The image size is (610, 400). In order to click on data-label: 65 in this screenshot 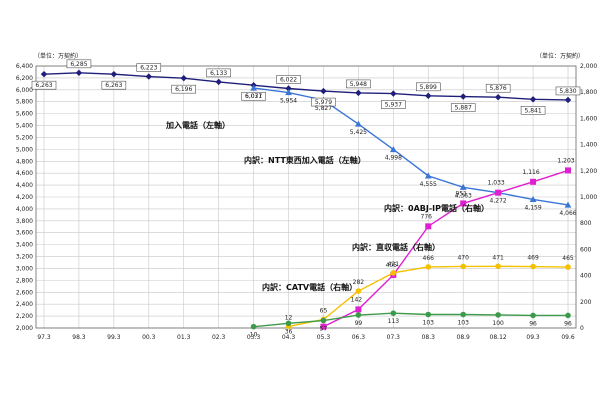, I will do `click(324, 310)`.